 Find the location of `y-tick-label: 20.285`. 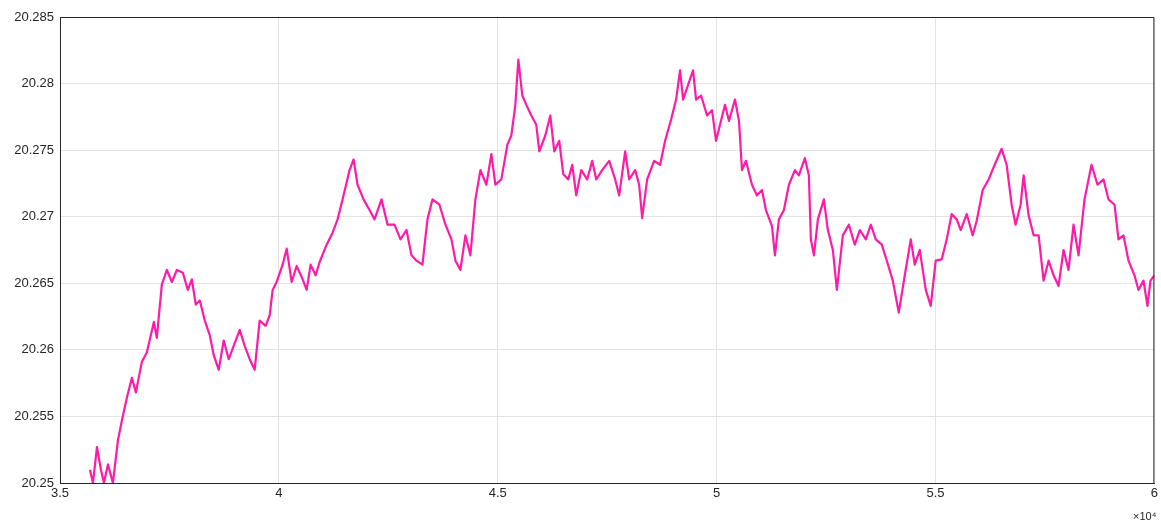

y-tick-label: 20.285 is located at coordinates (34, 16).